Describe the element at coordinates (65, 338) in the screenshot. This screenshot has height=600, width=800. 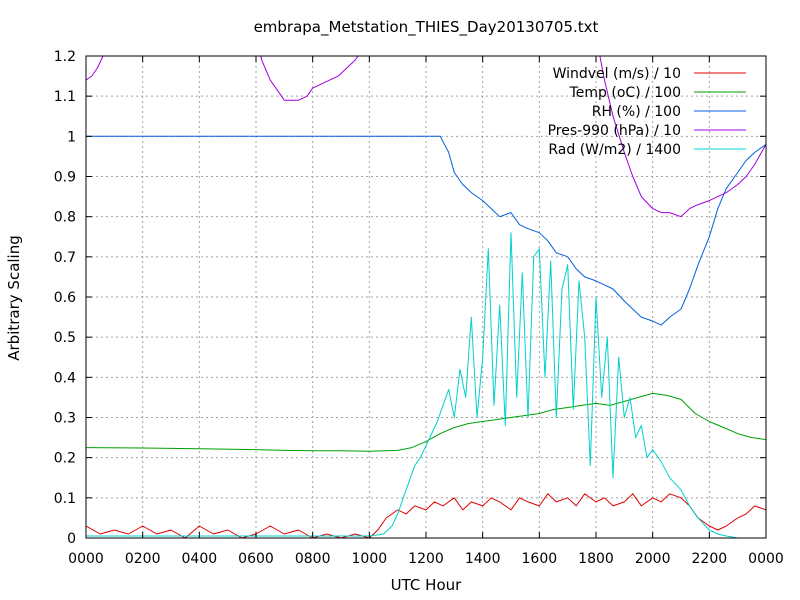
I see `y-tick-label: 0.5` at that location.